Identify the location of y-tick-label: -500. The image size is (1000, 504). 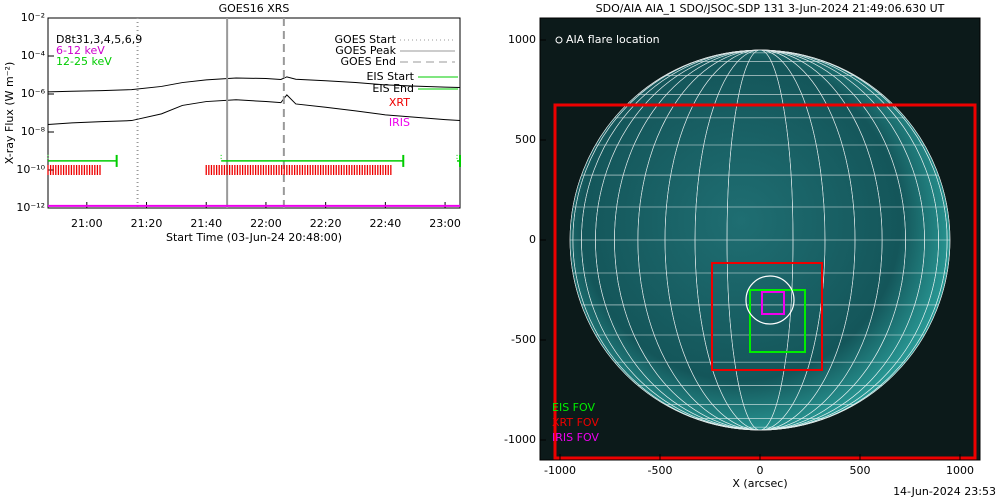
(523, 339).